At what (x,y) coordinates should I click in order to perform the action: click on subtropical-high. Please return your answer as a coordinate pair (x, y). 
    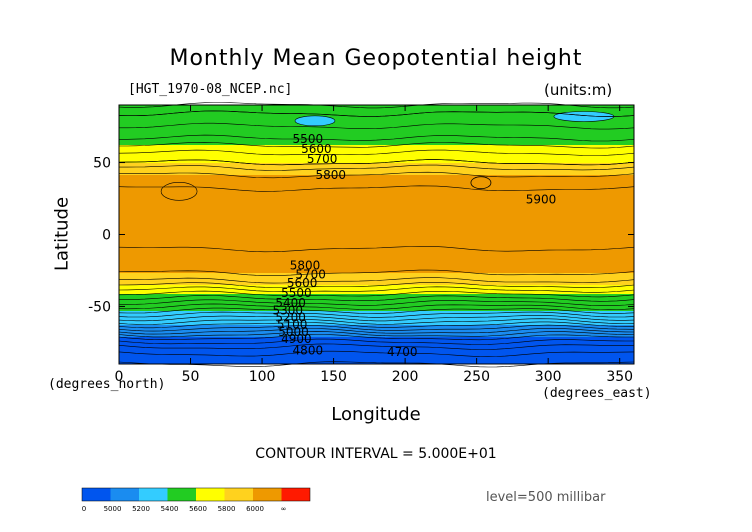
    Looking at the image, I should click on (179, 191).